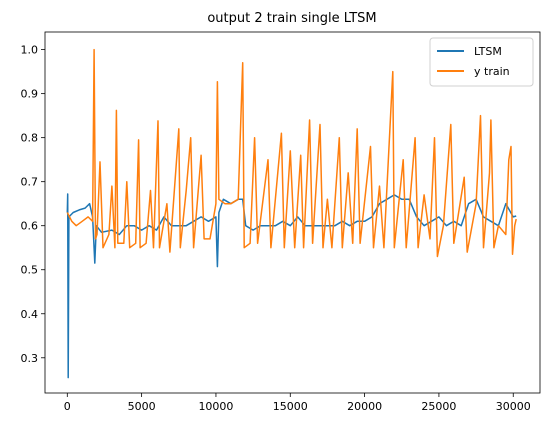 This screenshot has height=433, width=547. I want to click on x-axis: 0 5000 10000 15000 20000 25000 30000, so click(297, 403).